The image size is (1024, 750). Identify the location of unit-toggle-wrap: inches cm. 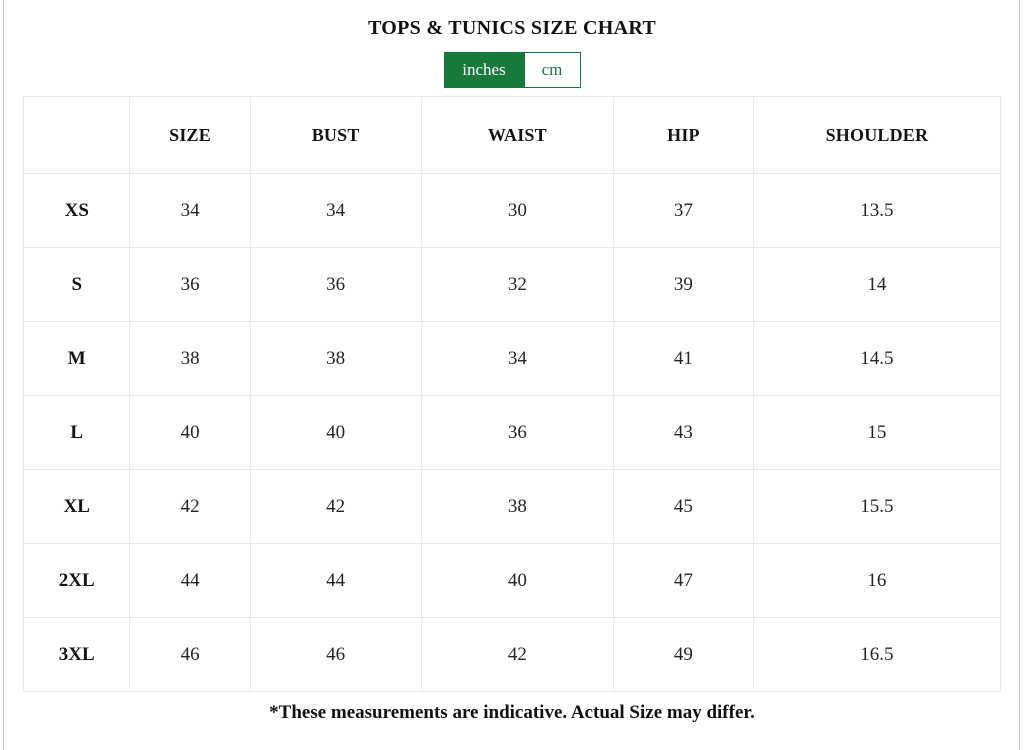
(512, 70).